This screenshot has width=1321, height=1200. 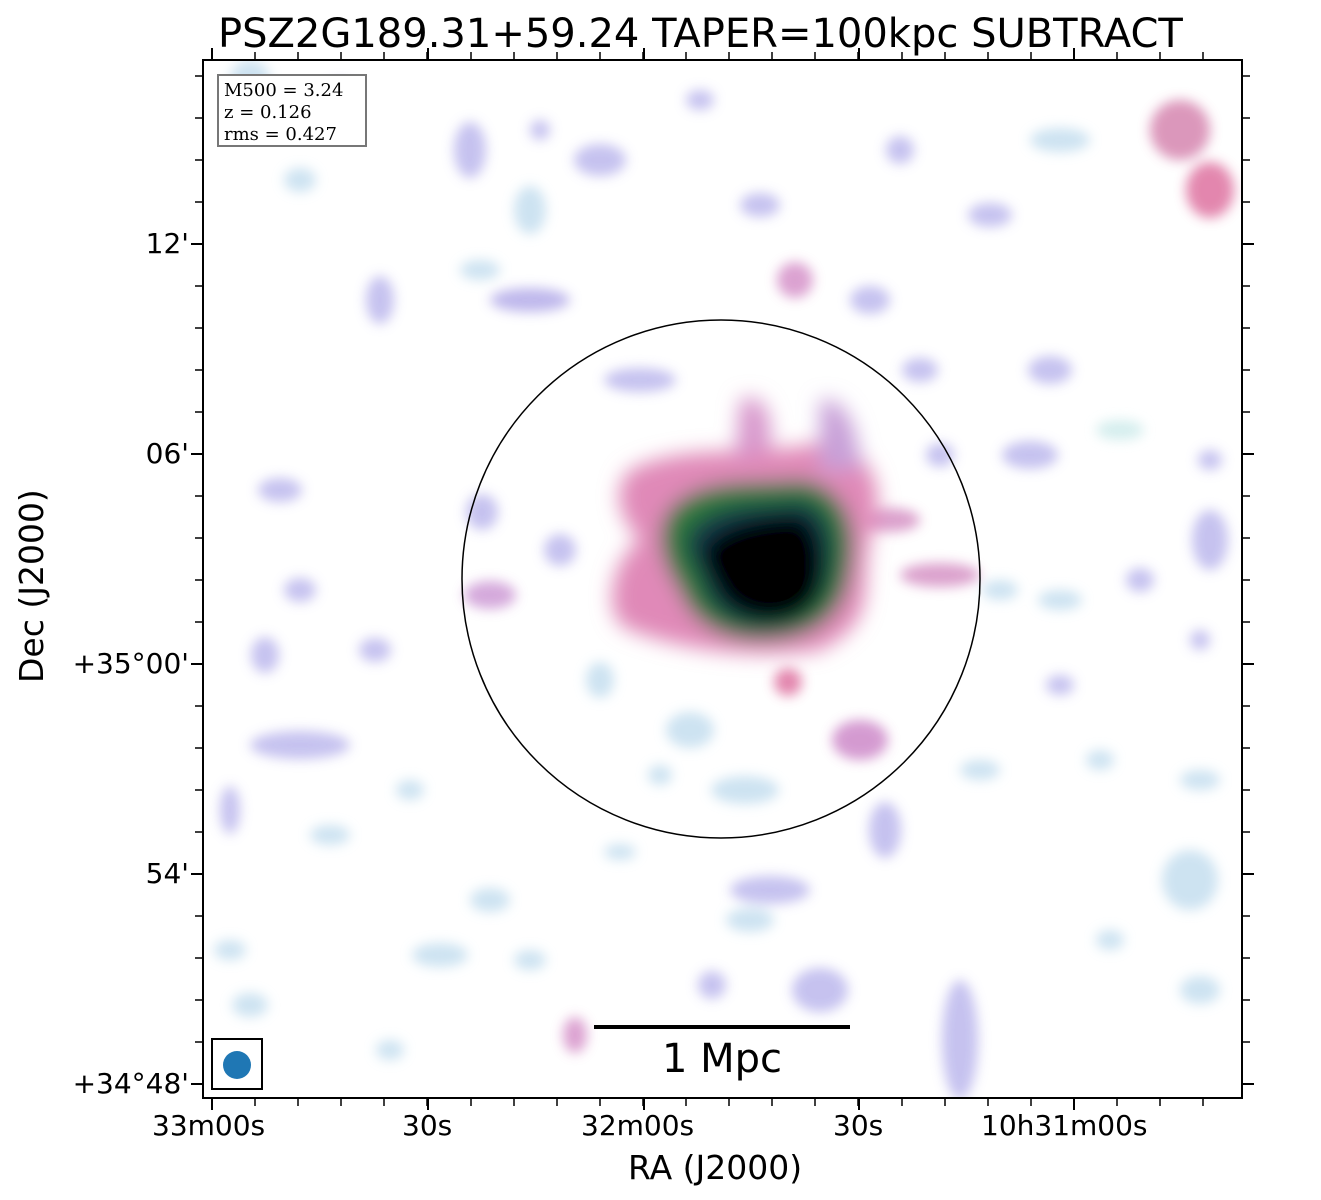 I want to click on scale-bar-label: 1 Mpc, so click(x=722, y=1059).